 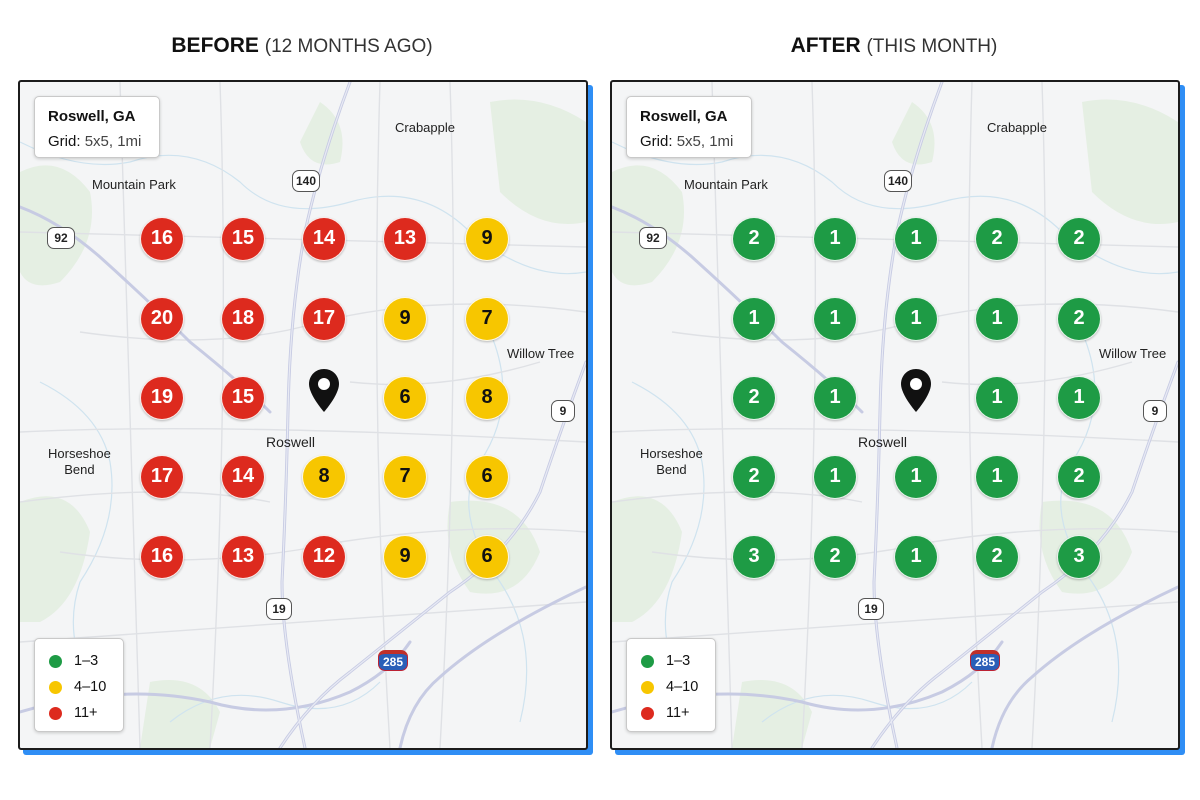 I want to click on after-title-bold: AFTER, so click(x=825, y=45).